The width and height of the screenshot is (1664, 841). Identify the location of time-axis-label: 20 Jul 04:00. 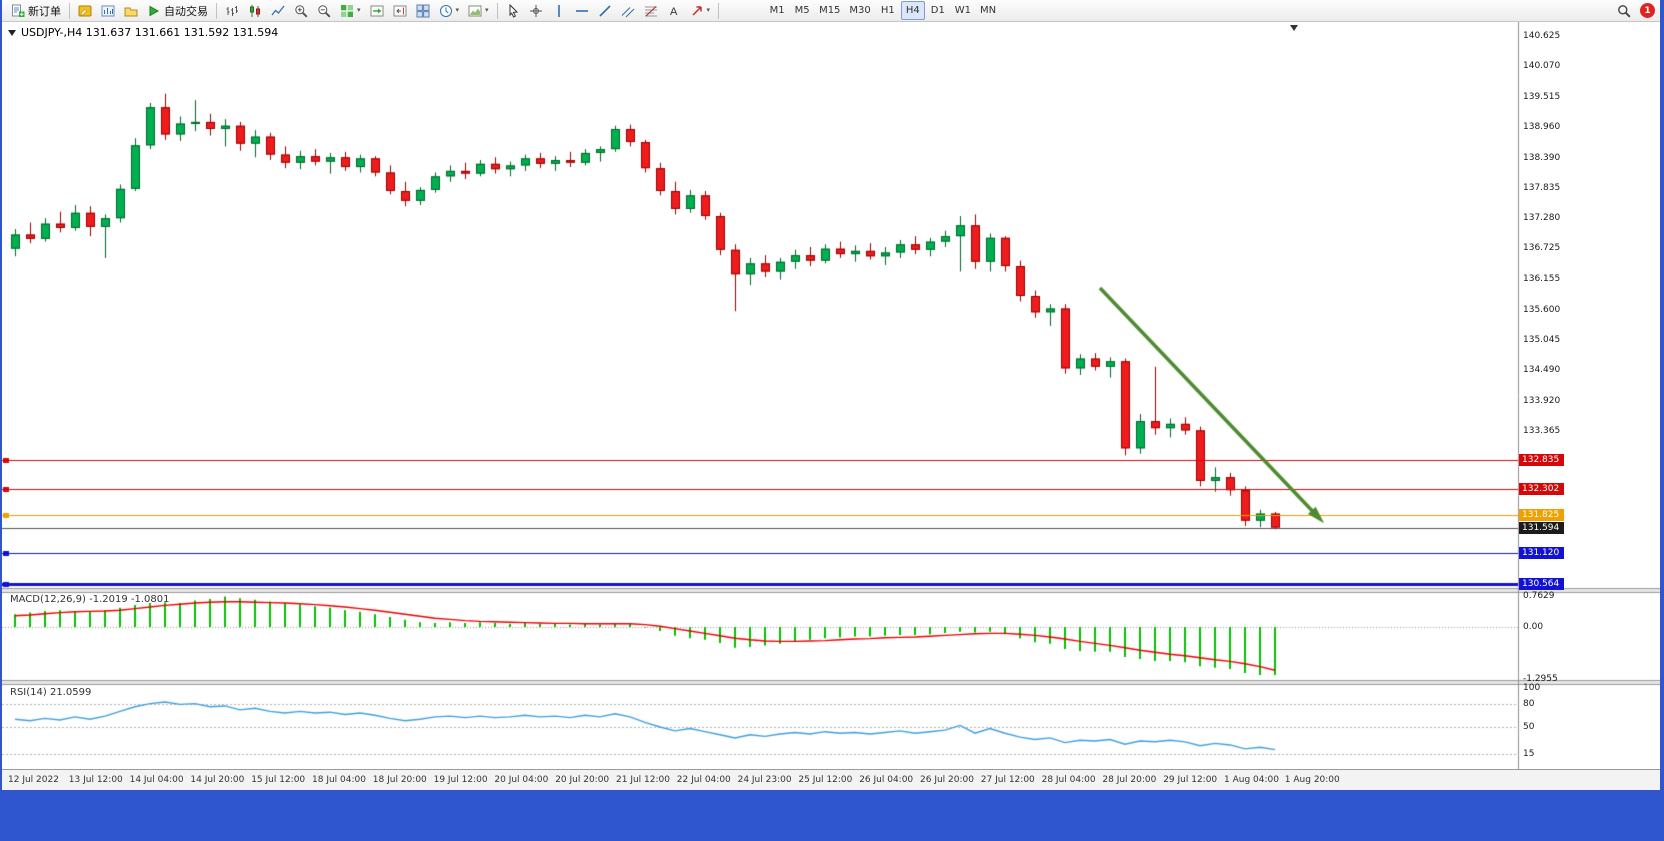
(521, 780).